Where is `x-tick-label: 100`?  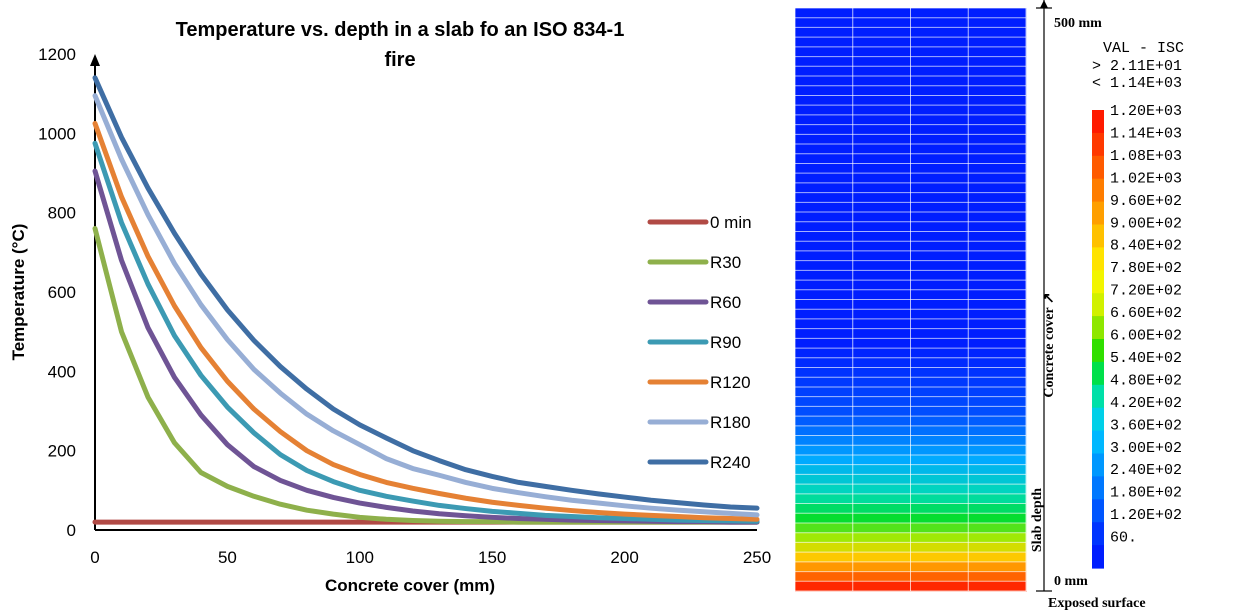
x-tick-label: 100 is located at coordinates (360, 557).